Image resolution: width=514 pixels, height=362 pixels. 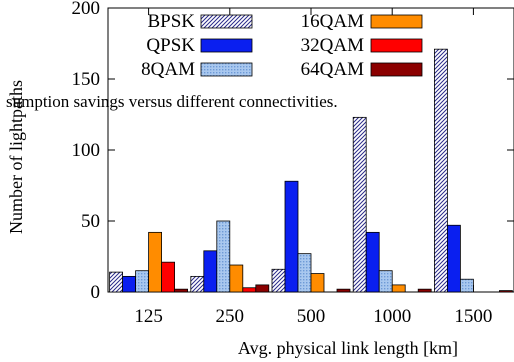 What do you see at coordinates (396, 45) in the screenshot?
I see `legend-swatch-32qam` at bounding box center [396, 45].